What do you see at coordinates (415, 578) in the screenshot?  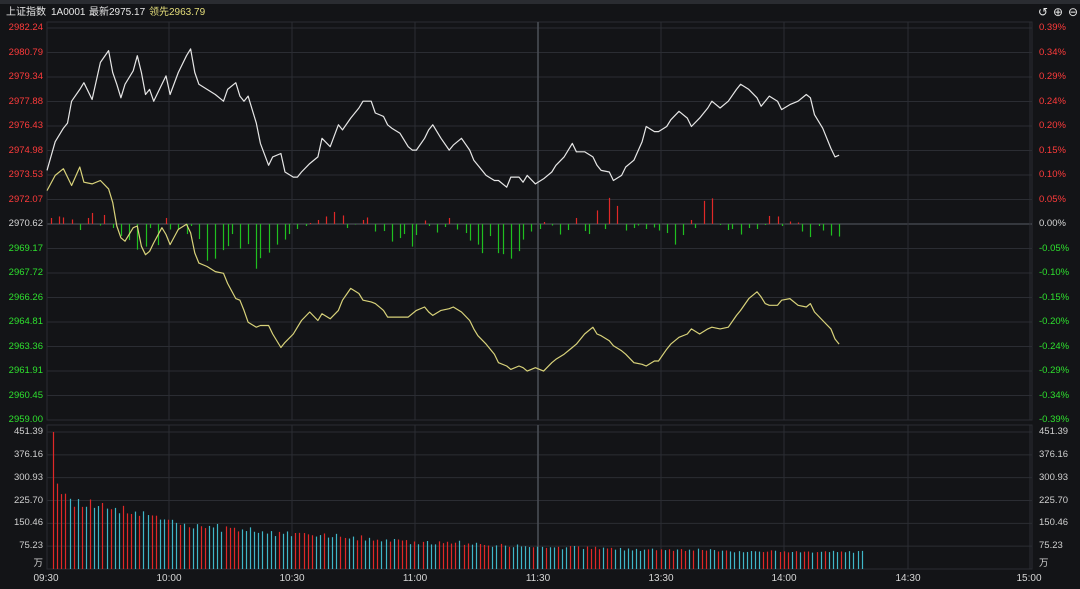 I see `time-axis-label: 11:00` at bounding box center [415, 578].